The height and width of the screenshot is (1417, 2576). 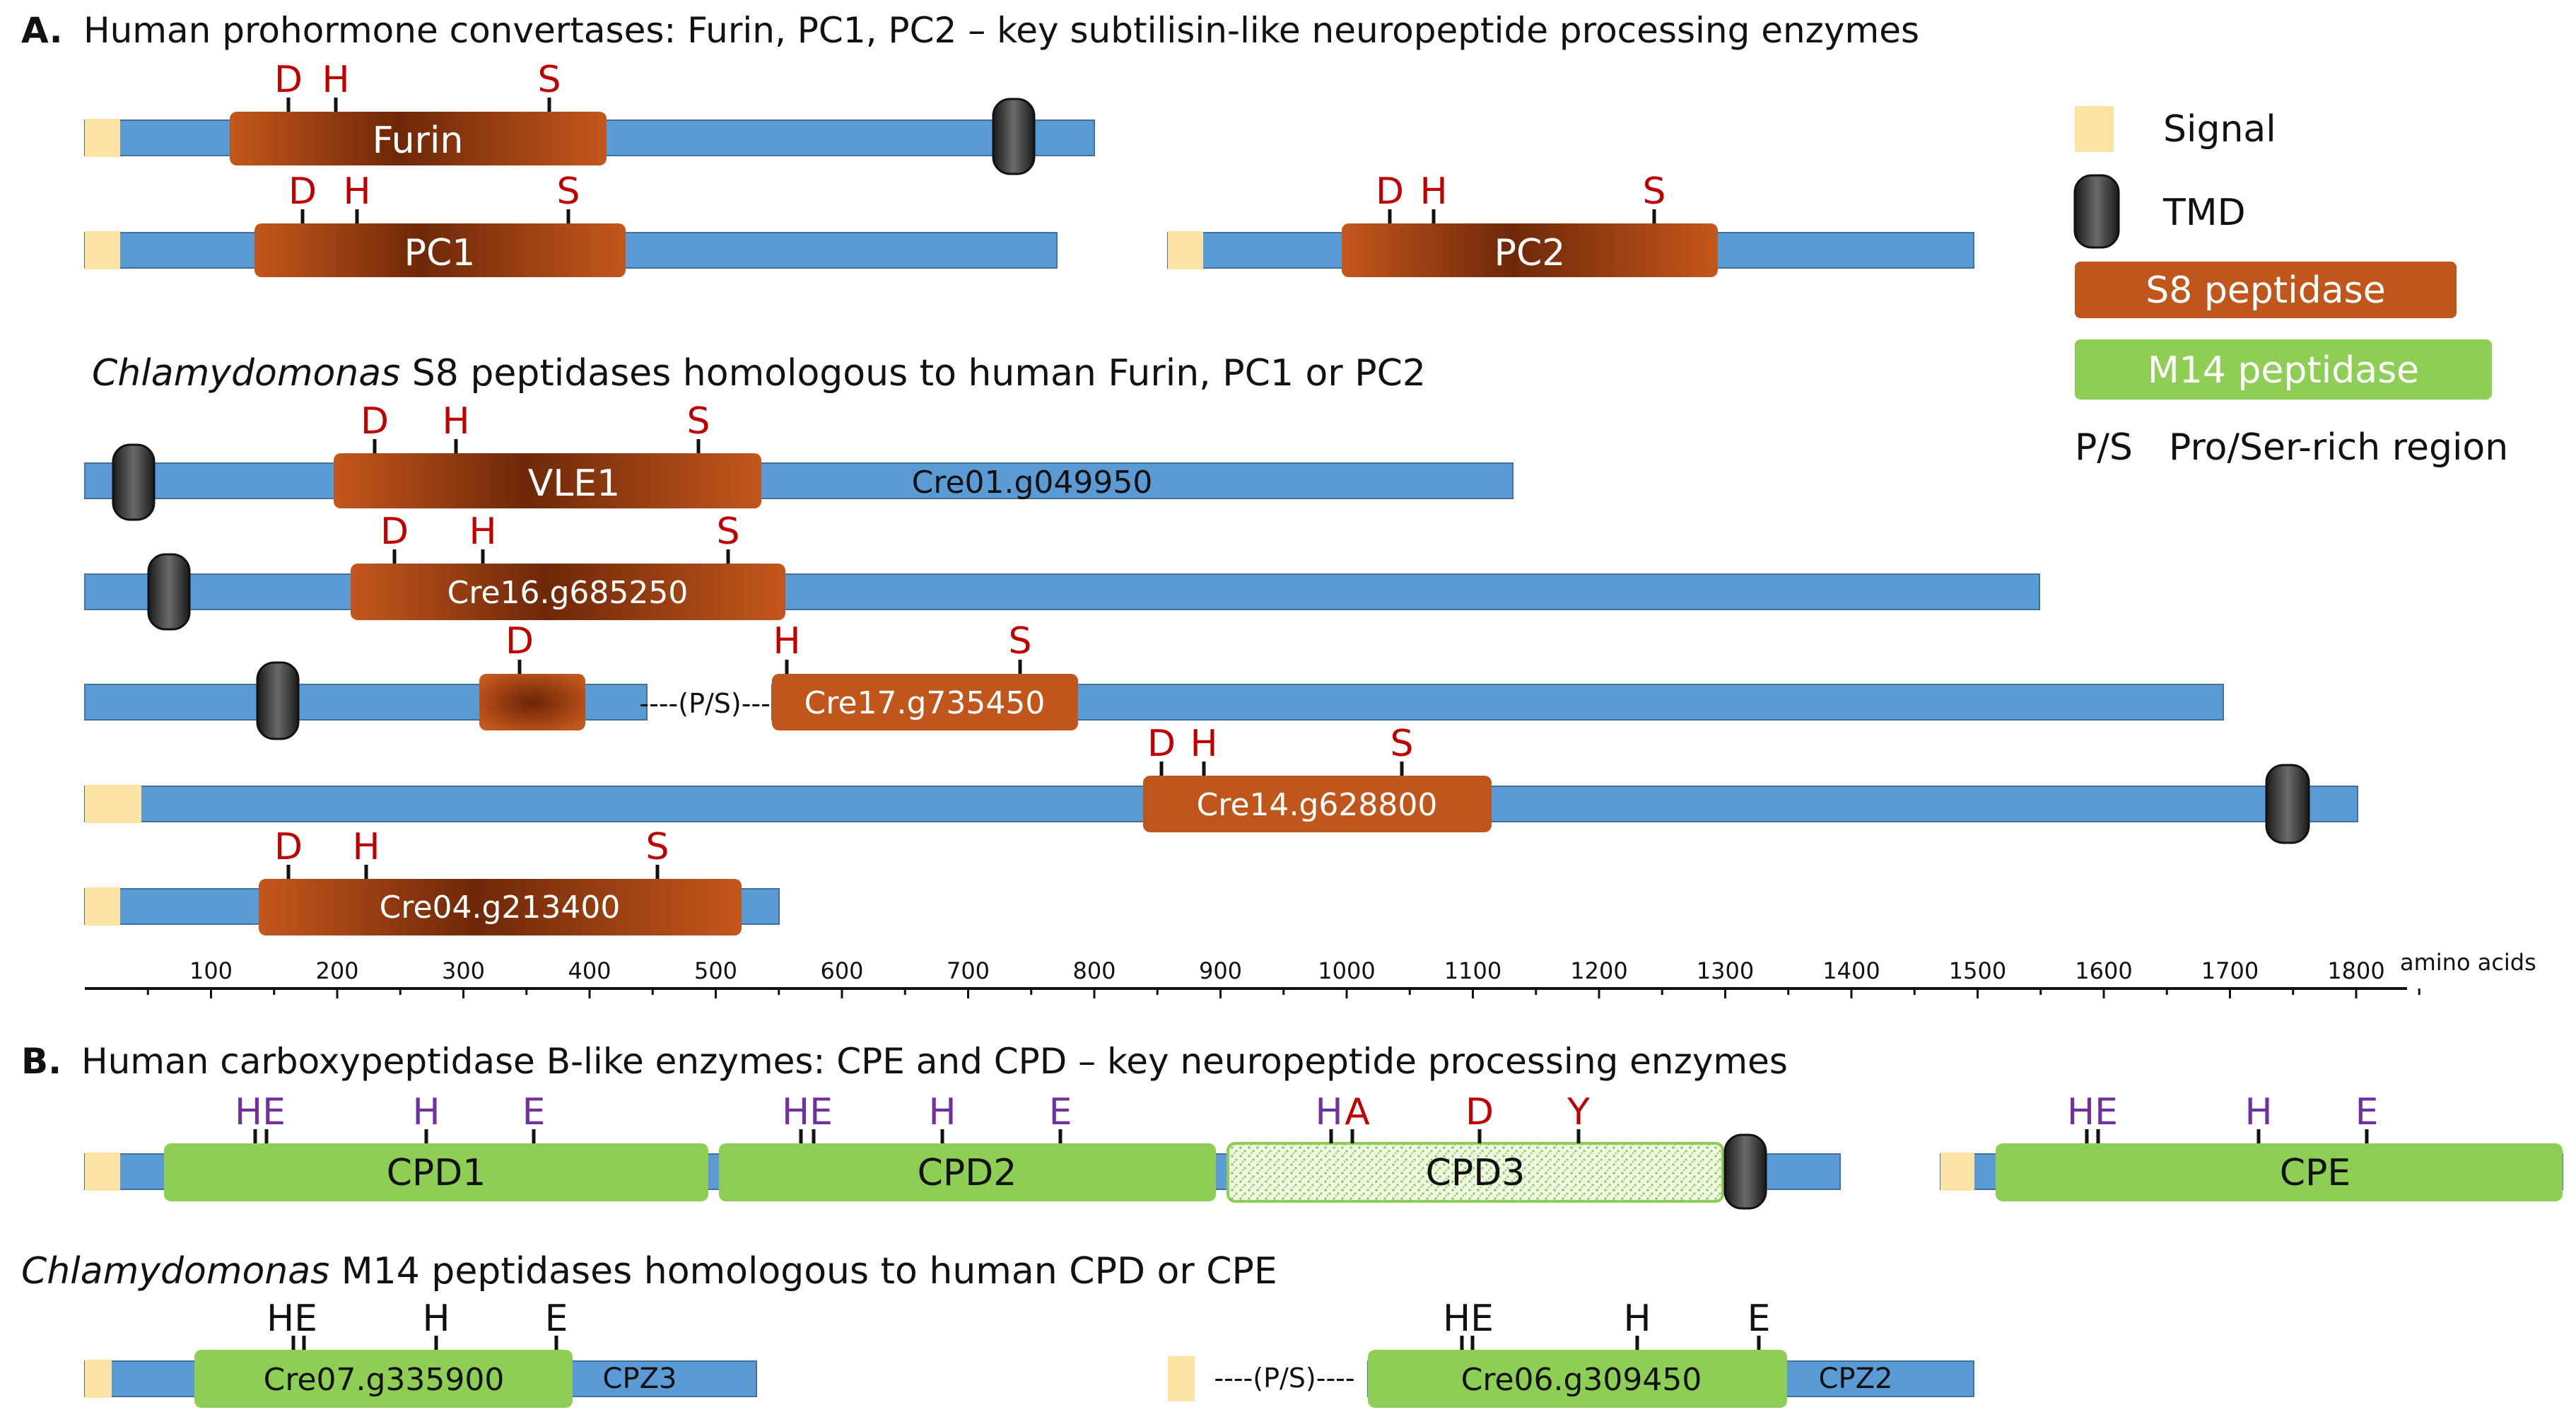 I want to click on axis-tick-label: 1600, so click(x=2104, y=971).